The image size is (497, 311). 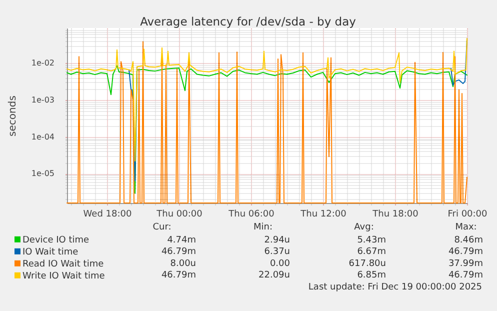 I want to click on y-tick-label: 1e-02, so click(x=42, y=63).